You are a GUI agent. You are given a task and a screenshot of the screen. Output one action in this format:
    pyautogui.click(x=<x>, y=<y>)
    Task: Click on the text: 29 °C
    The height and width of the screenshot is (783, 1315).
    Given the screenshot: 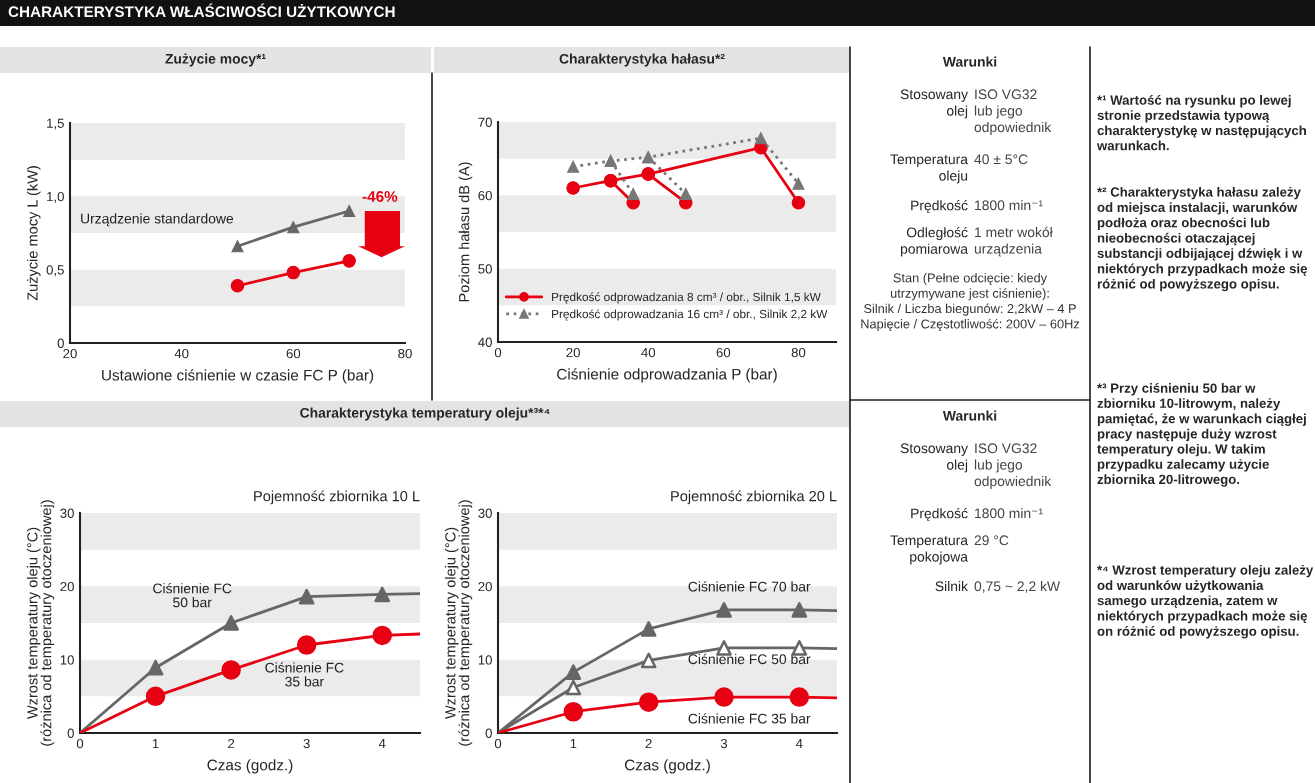 What is the action you would take?
    pyautogui.click(x=991, y=540)
    